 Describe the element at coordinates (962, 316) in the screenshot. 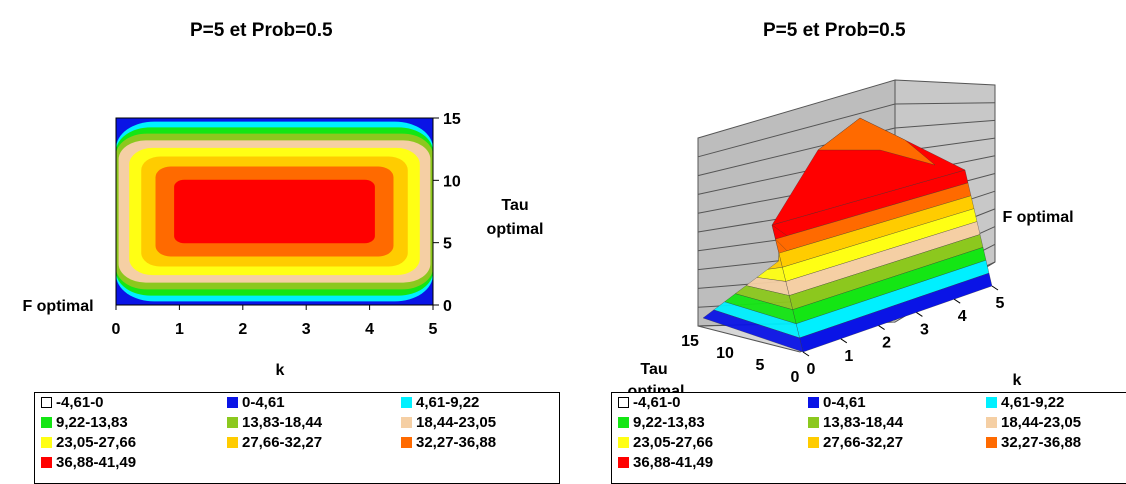

I see `surface-xtick-label: 4` at that location.